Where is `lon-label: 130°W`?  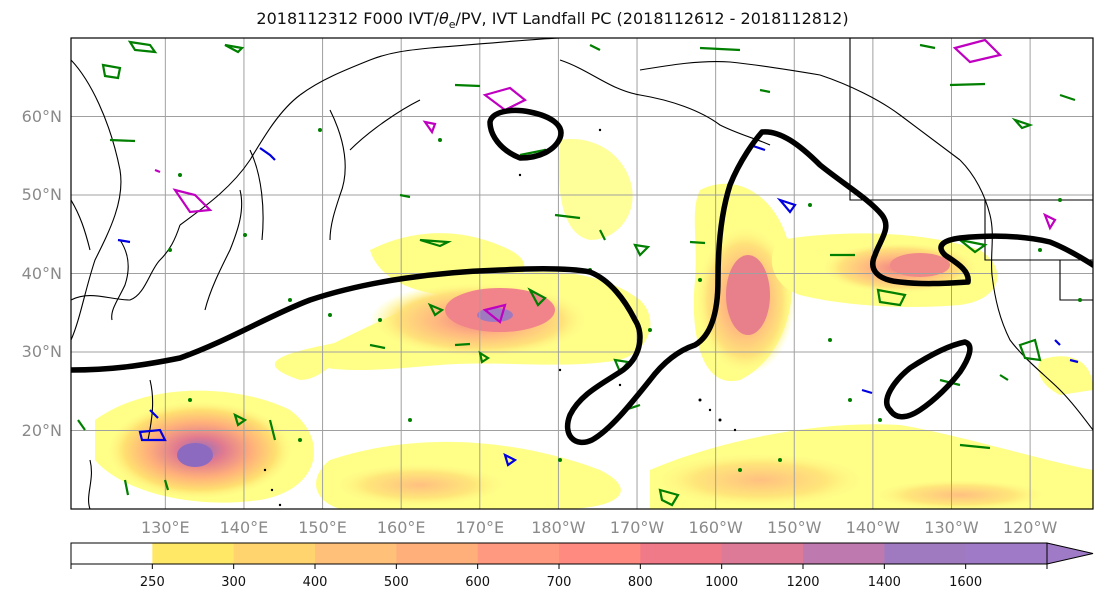 lon-label: 130°W is located at coordinates (951, 527).